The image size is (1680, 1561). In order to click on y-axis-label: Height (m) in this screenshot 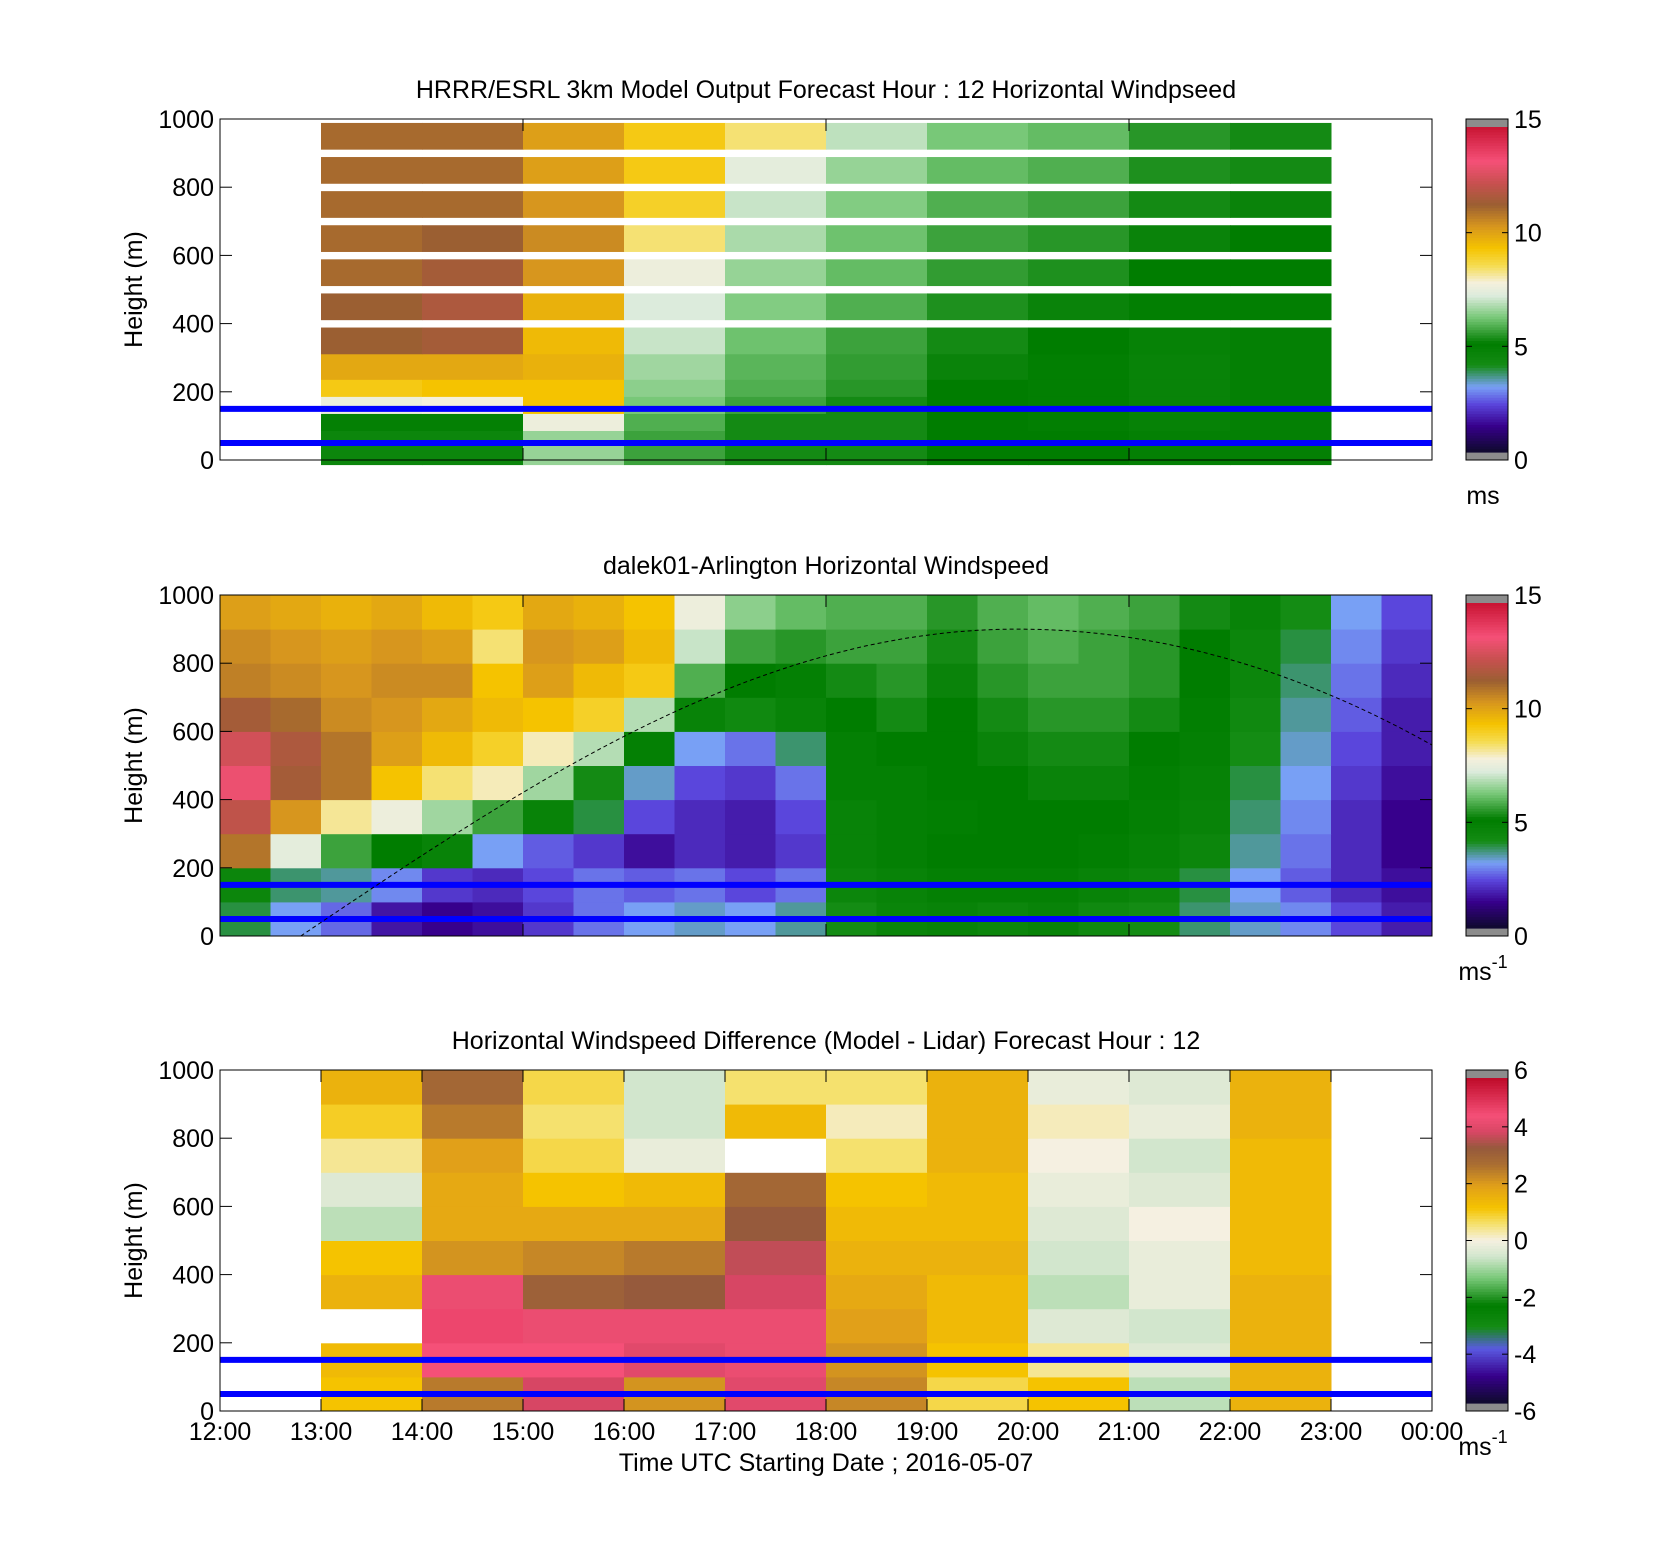, I will do `click(134, 765)`.